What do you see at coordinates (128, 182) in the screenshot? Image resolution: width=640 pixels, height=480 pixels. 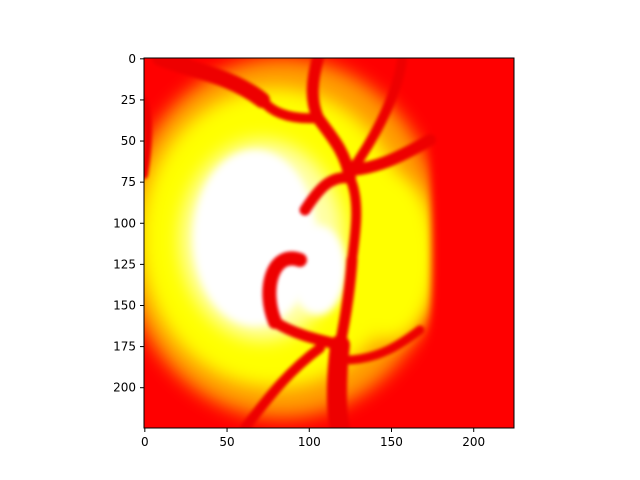 I see `y-tick-label: 75` at bounding box center [128, 182].